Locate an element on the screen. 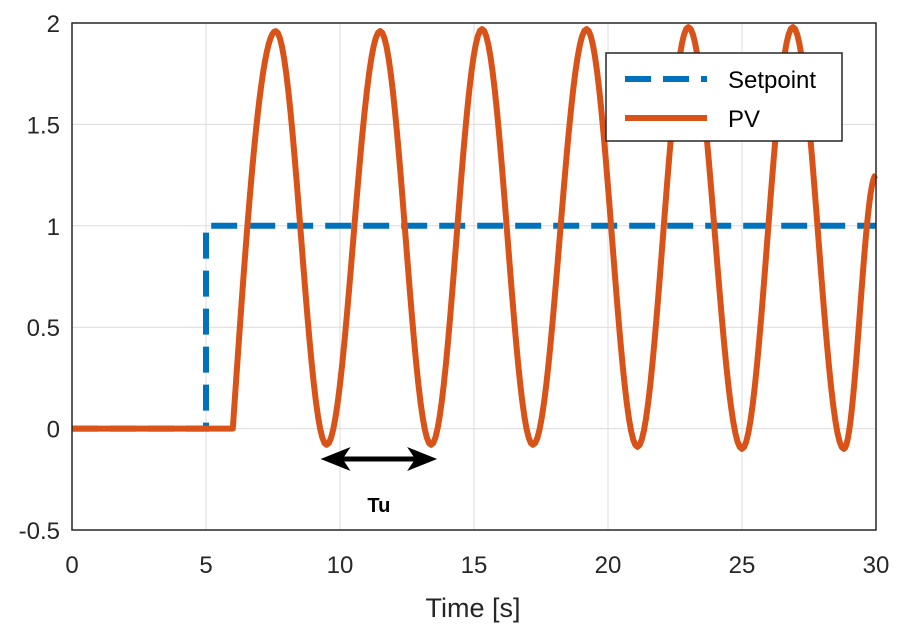 The width and height of the screenshot is (903, 629). y-tick-label: -0.5 is located at coordinates (39, 531).